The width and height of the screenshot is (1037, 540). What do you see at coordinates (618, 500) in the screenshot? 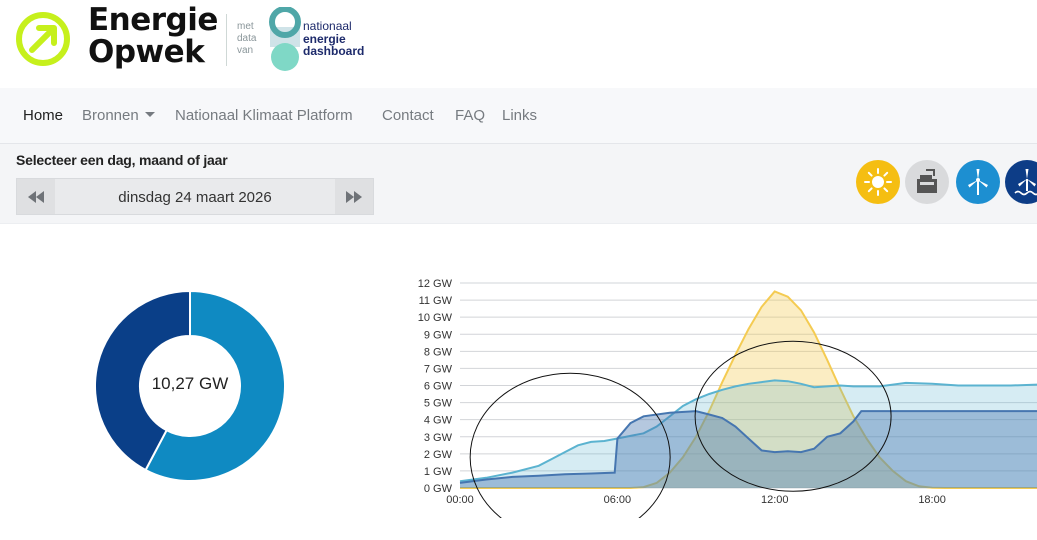
I see `x-tick-label: 06:00` at bounding box center [618, 500].